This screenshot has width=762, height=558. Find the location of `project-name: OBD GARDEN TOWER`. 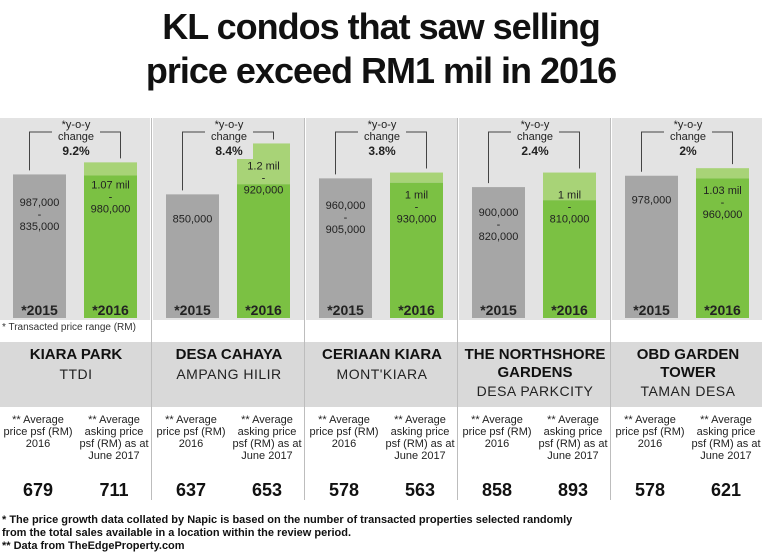

project-name: OBD GARDEN TOWER is located at coordinates (688, 363).